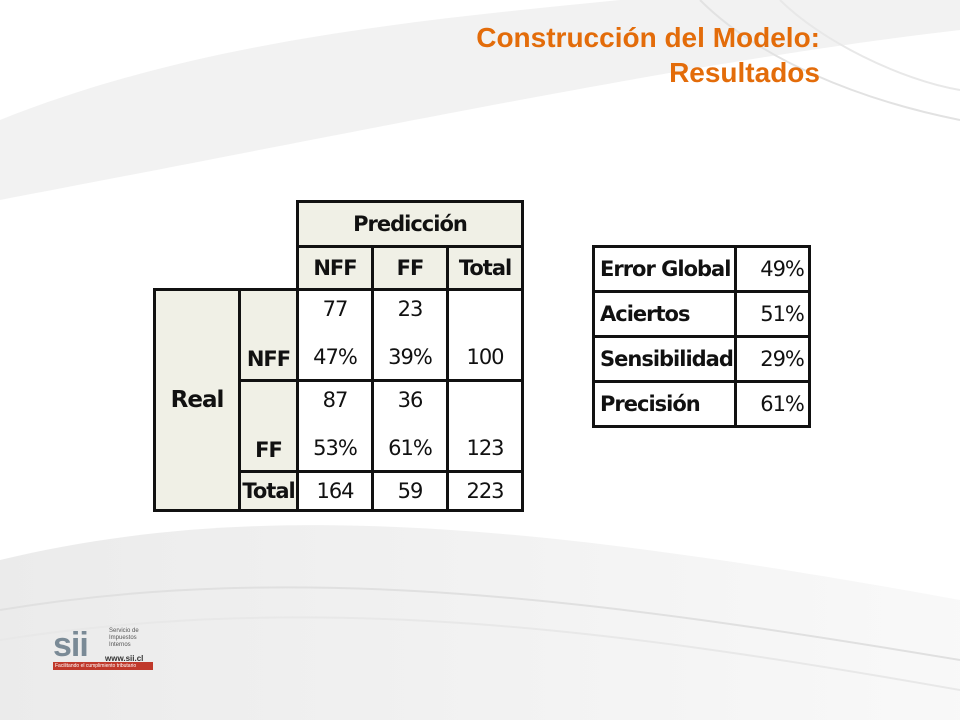 The image size is (960, 720). What do you see at coordinates (410, 224) in the screenshot?
I see `prediction-header: Predicción` at bounding box center [410, 224].